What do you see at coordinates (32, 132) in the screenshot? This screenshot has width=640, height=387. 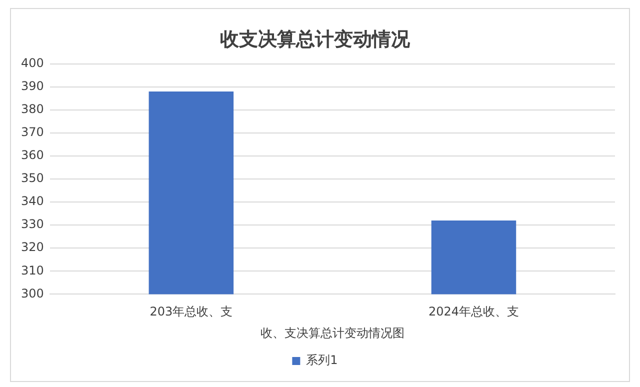 I see `y-tick-label: 370` at bounding box center [32, 132].